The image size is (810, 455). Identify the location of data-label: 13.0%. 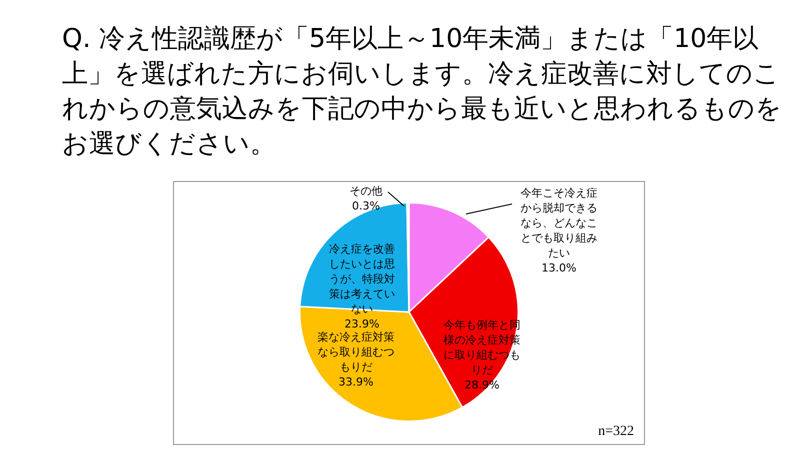
(559, 267).